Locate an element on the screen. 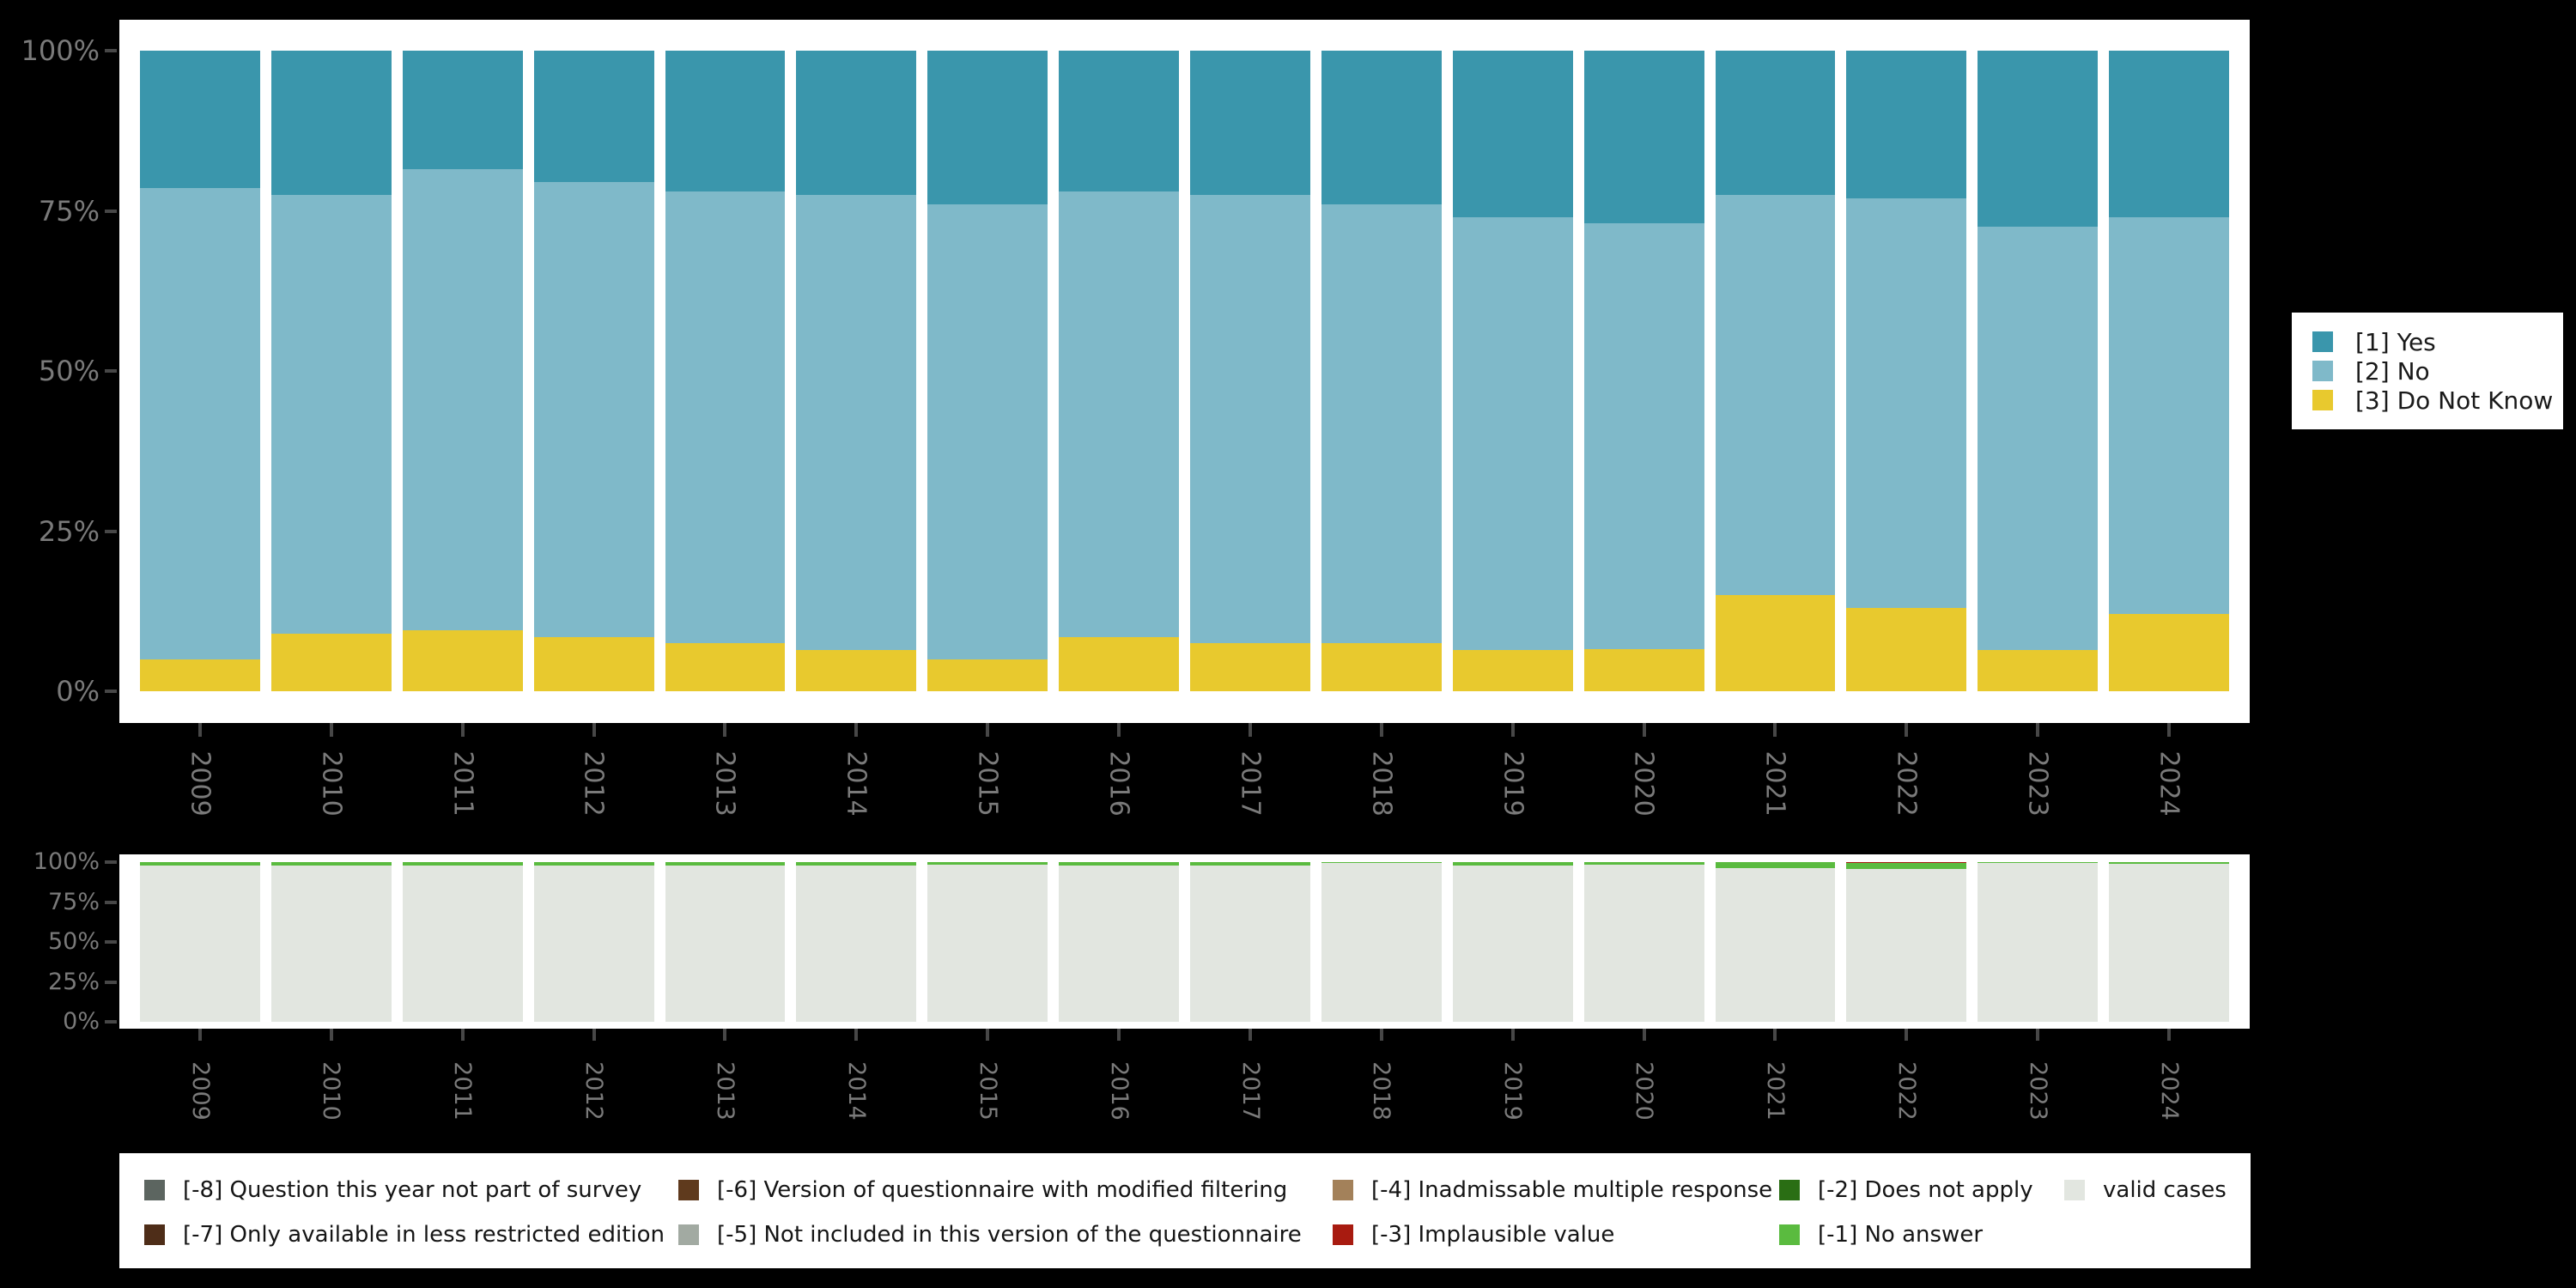 The width and height of the screenshot is (2576, 1288). legend-swatch-m7 is located at coordinates (154, 1235).